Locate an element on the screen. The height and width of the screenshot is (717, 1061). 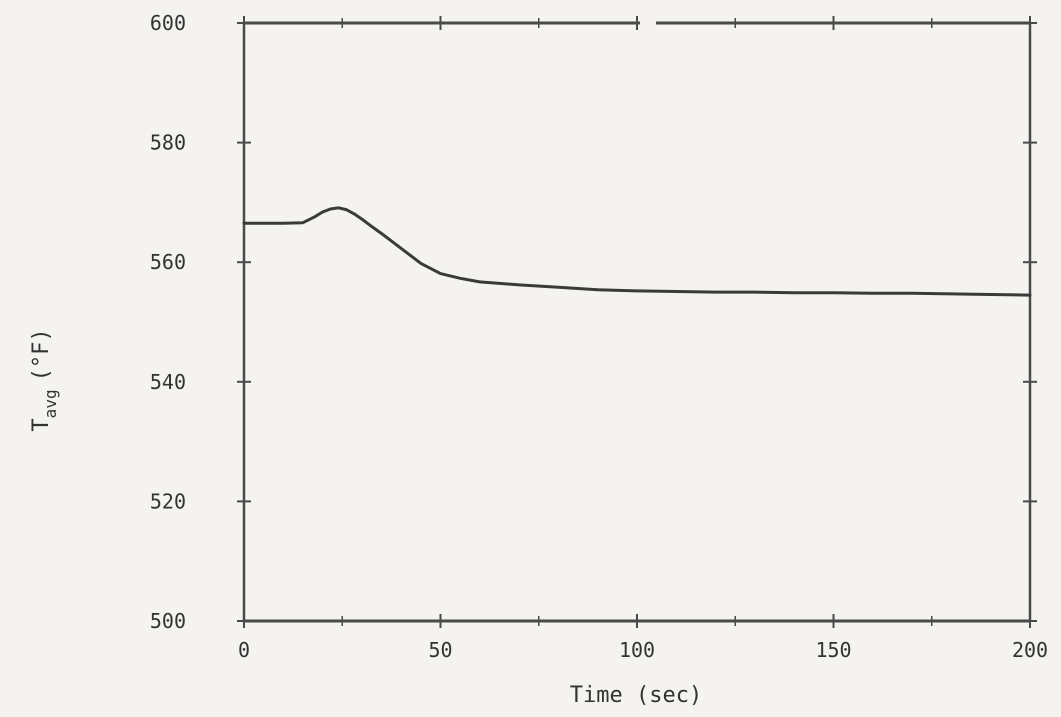
y-axis-title: Tavg (°F) is located at coordinates (44, 379).